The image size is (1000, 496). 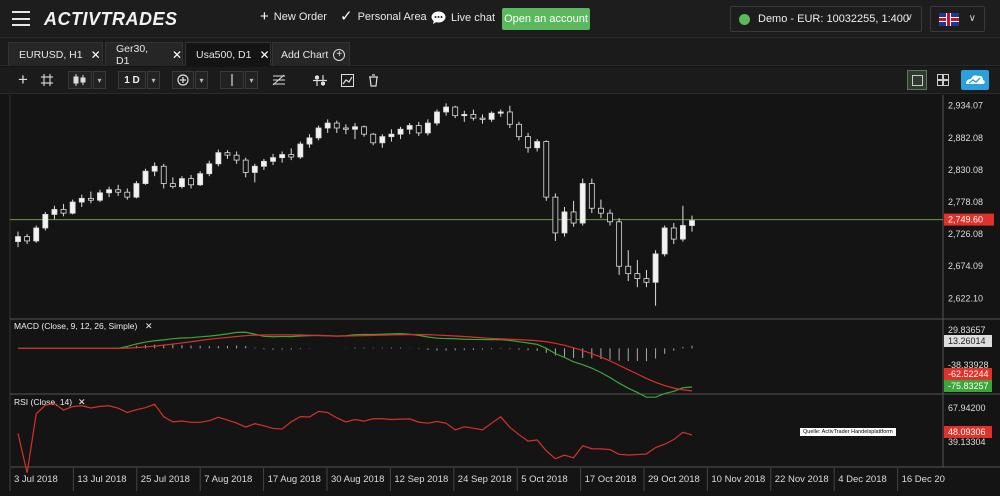 What do you see at coordinates (305, 54) in the screenshot?
I see `add-chart-label: Add Chart` at bounding box center [305, 54].